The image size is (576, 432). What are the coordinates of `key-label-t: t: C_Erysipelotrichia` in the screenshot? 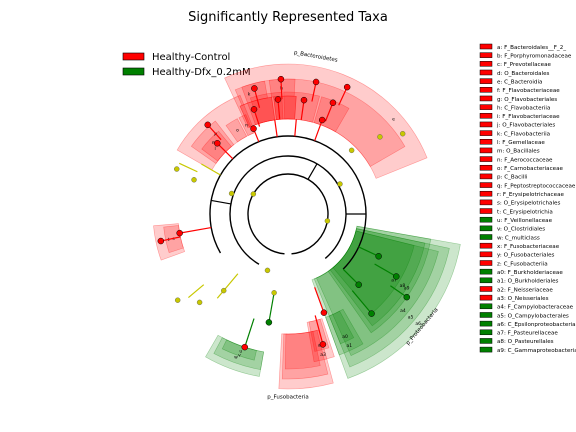 It's located at (525, 212).